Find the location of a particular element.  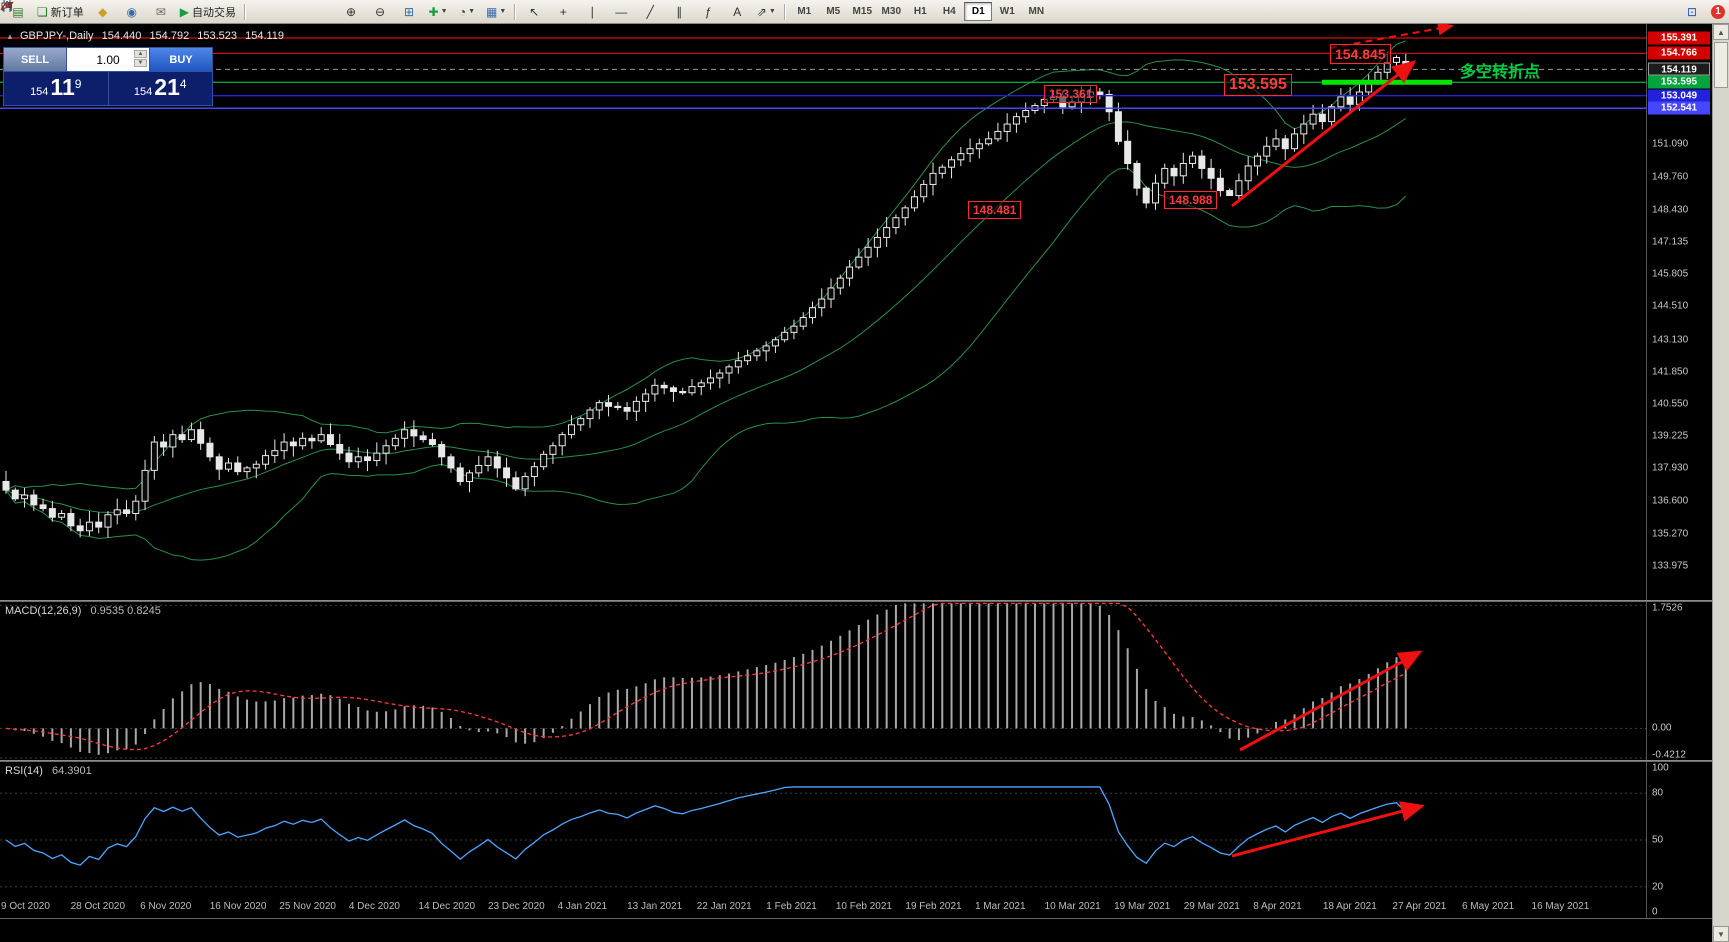

price-tag-153.595: 153.595 is located at coordinates (1679, 82).